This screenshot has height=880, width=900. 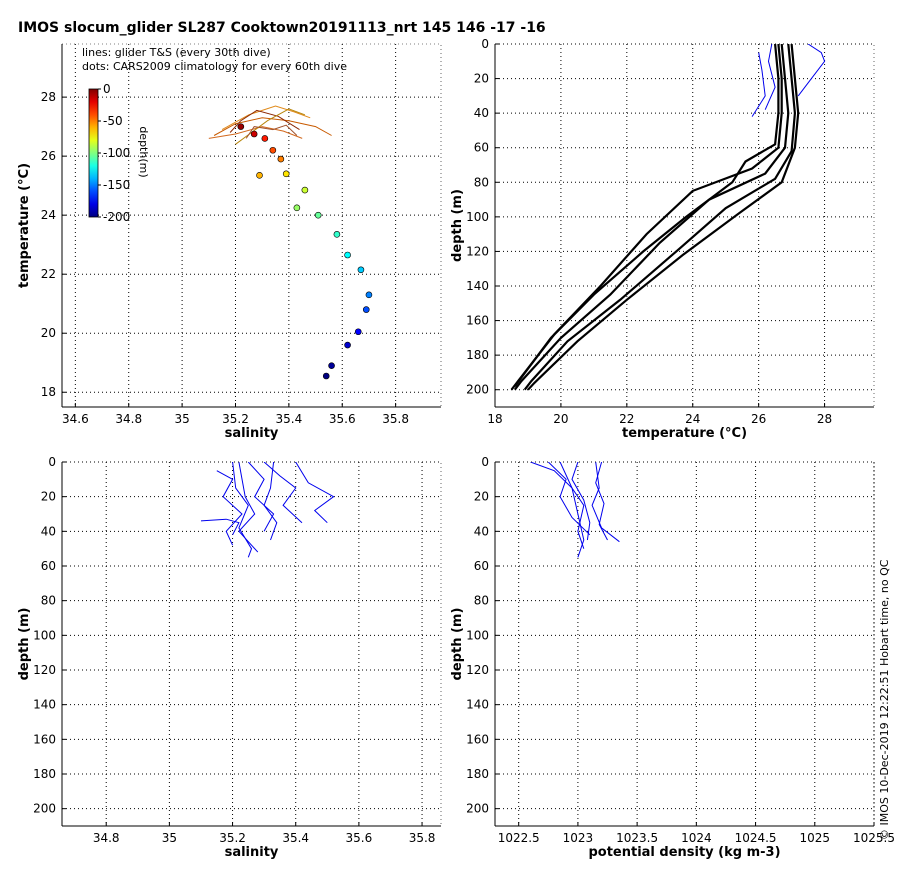 What do you see at coordinates (477, 739) in the screenshot?
I see `y-tick-label: 160` at bounding box center [477, 739].